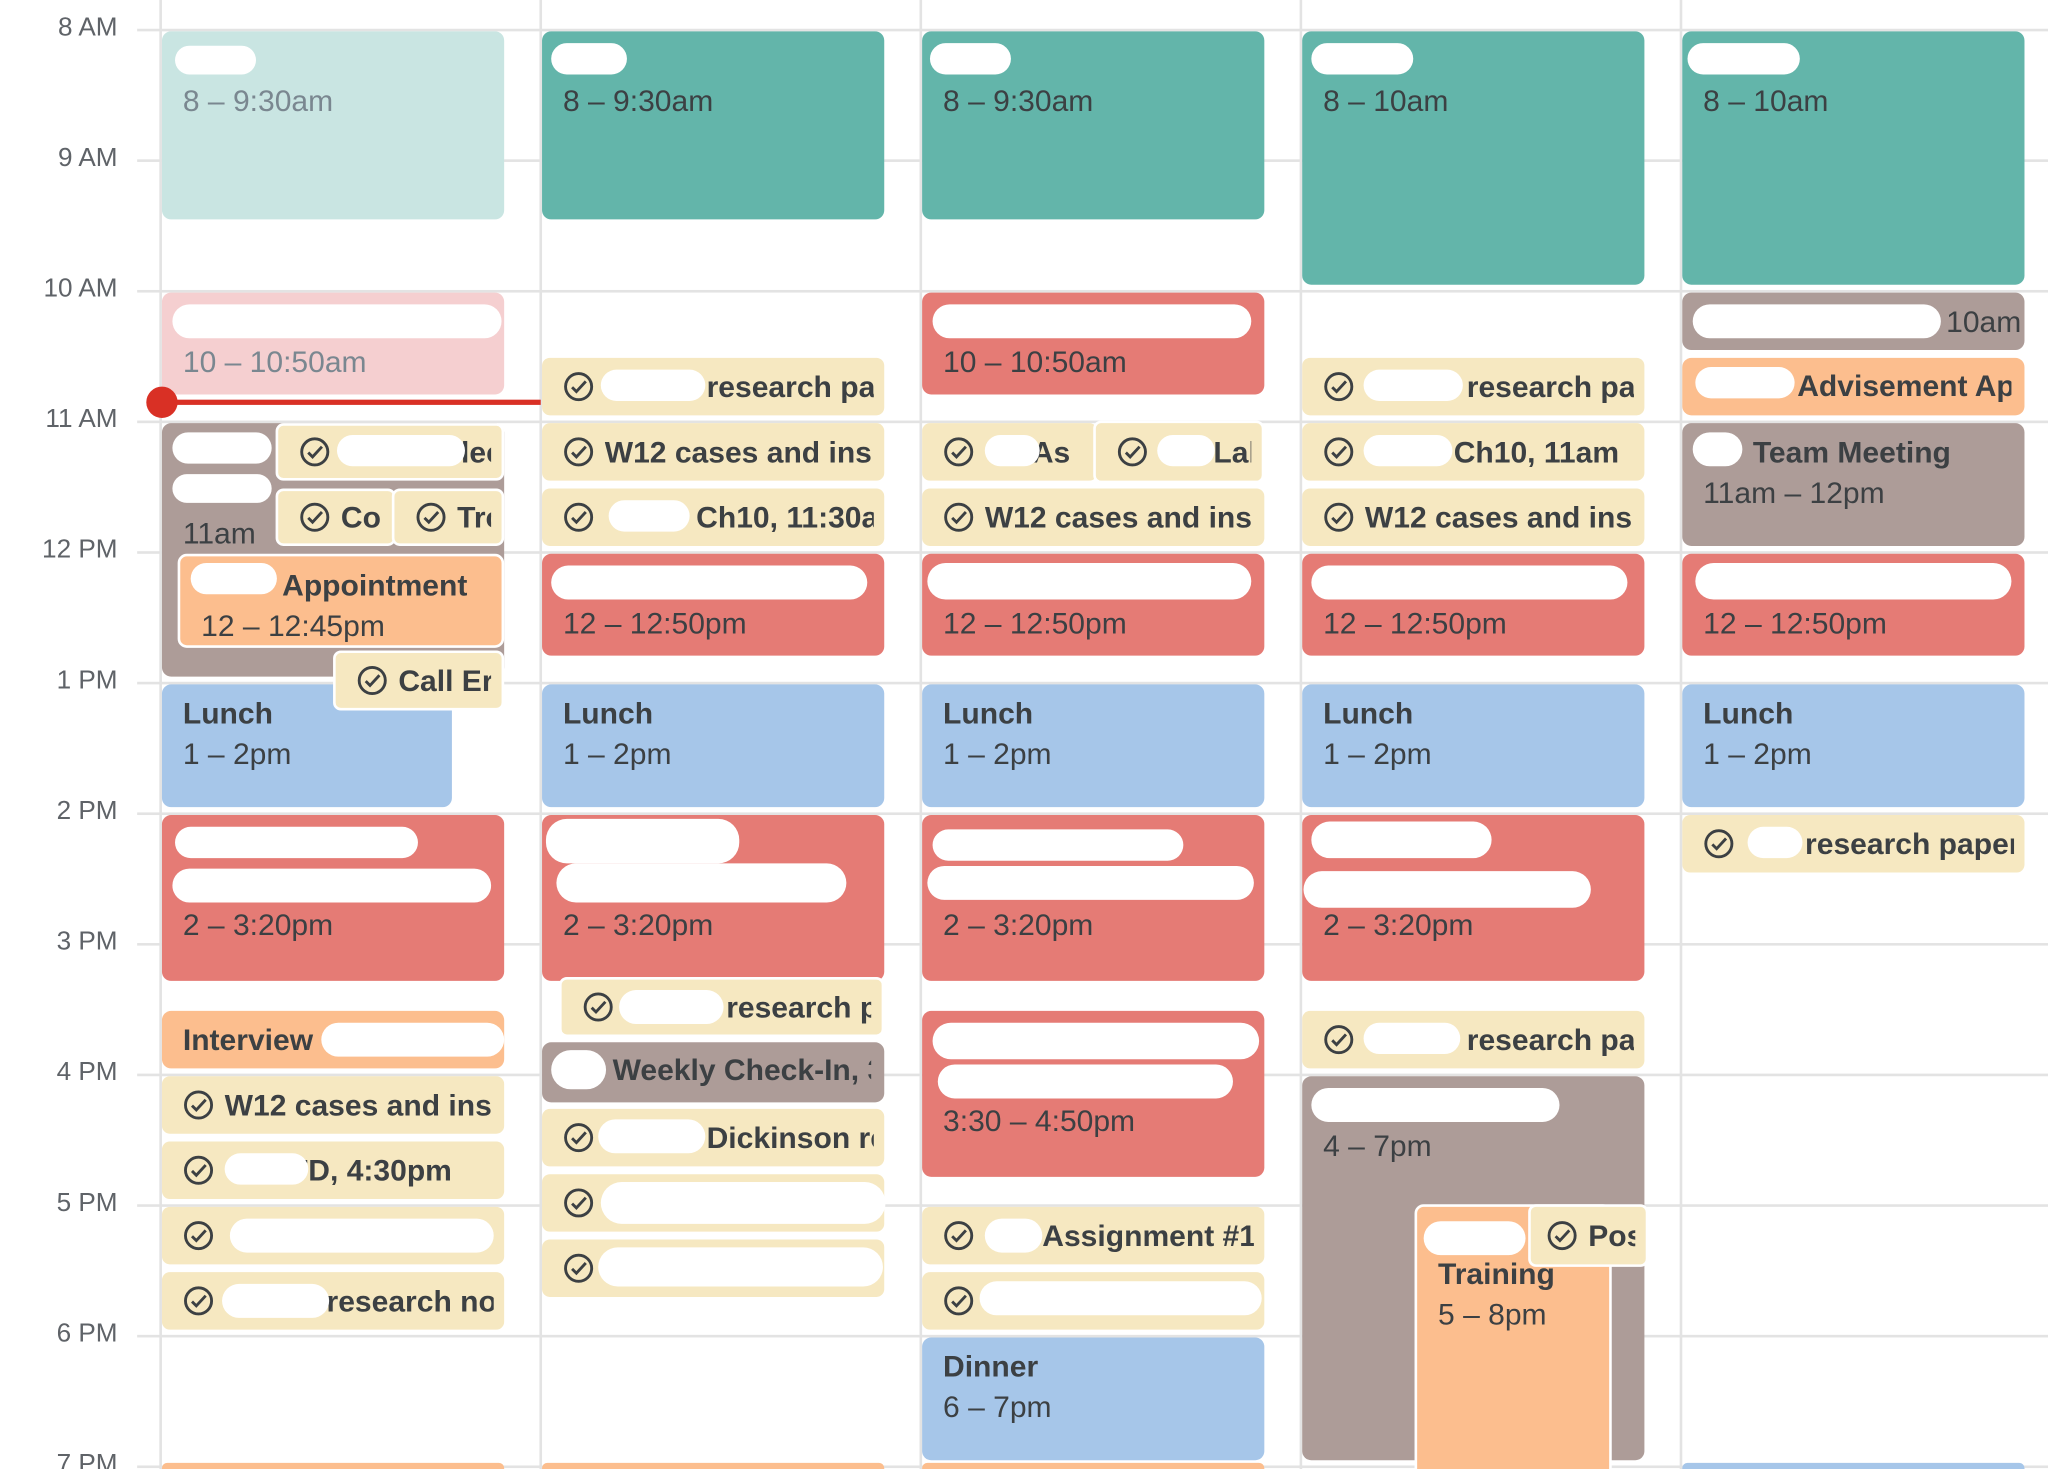 This screenshot has width=2048, height=1469. I want to click on task-item: Call Eri, so click(419, 680).